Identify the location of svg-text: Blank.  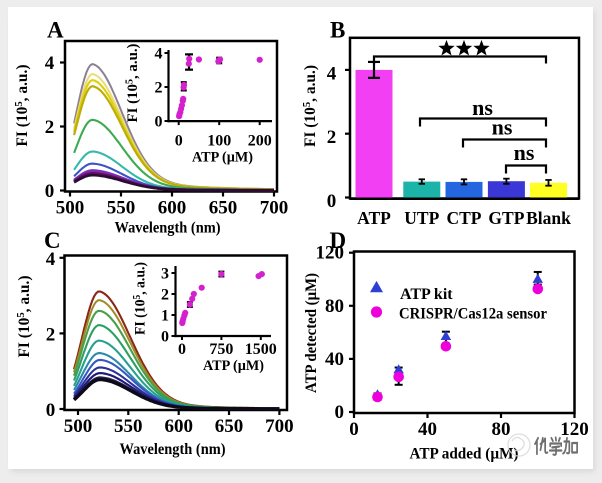
(548, 218).